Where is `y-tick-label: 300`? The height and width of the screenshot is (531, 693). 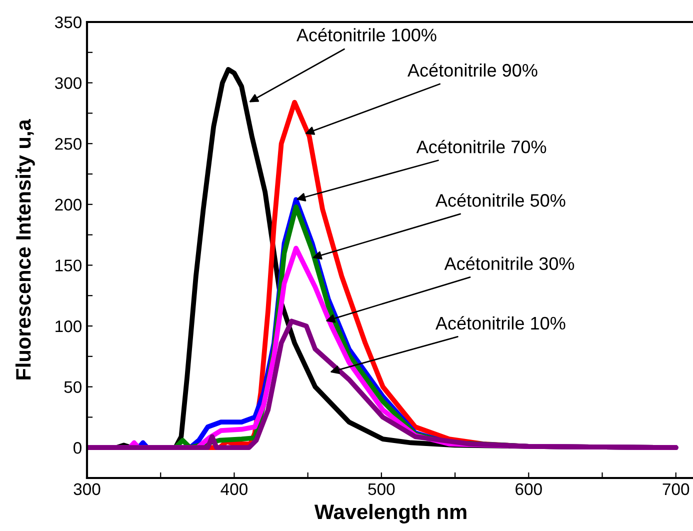
y-tick-label: 300 is located at coordinates (68, 83).